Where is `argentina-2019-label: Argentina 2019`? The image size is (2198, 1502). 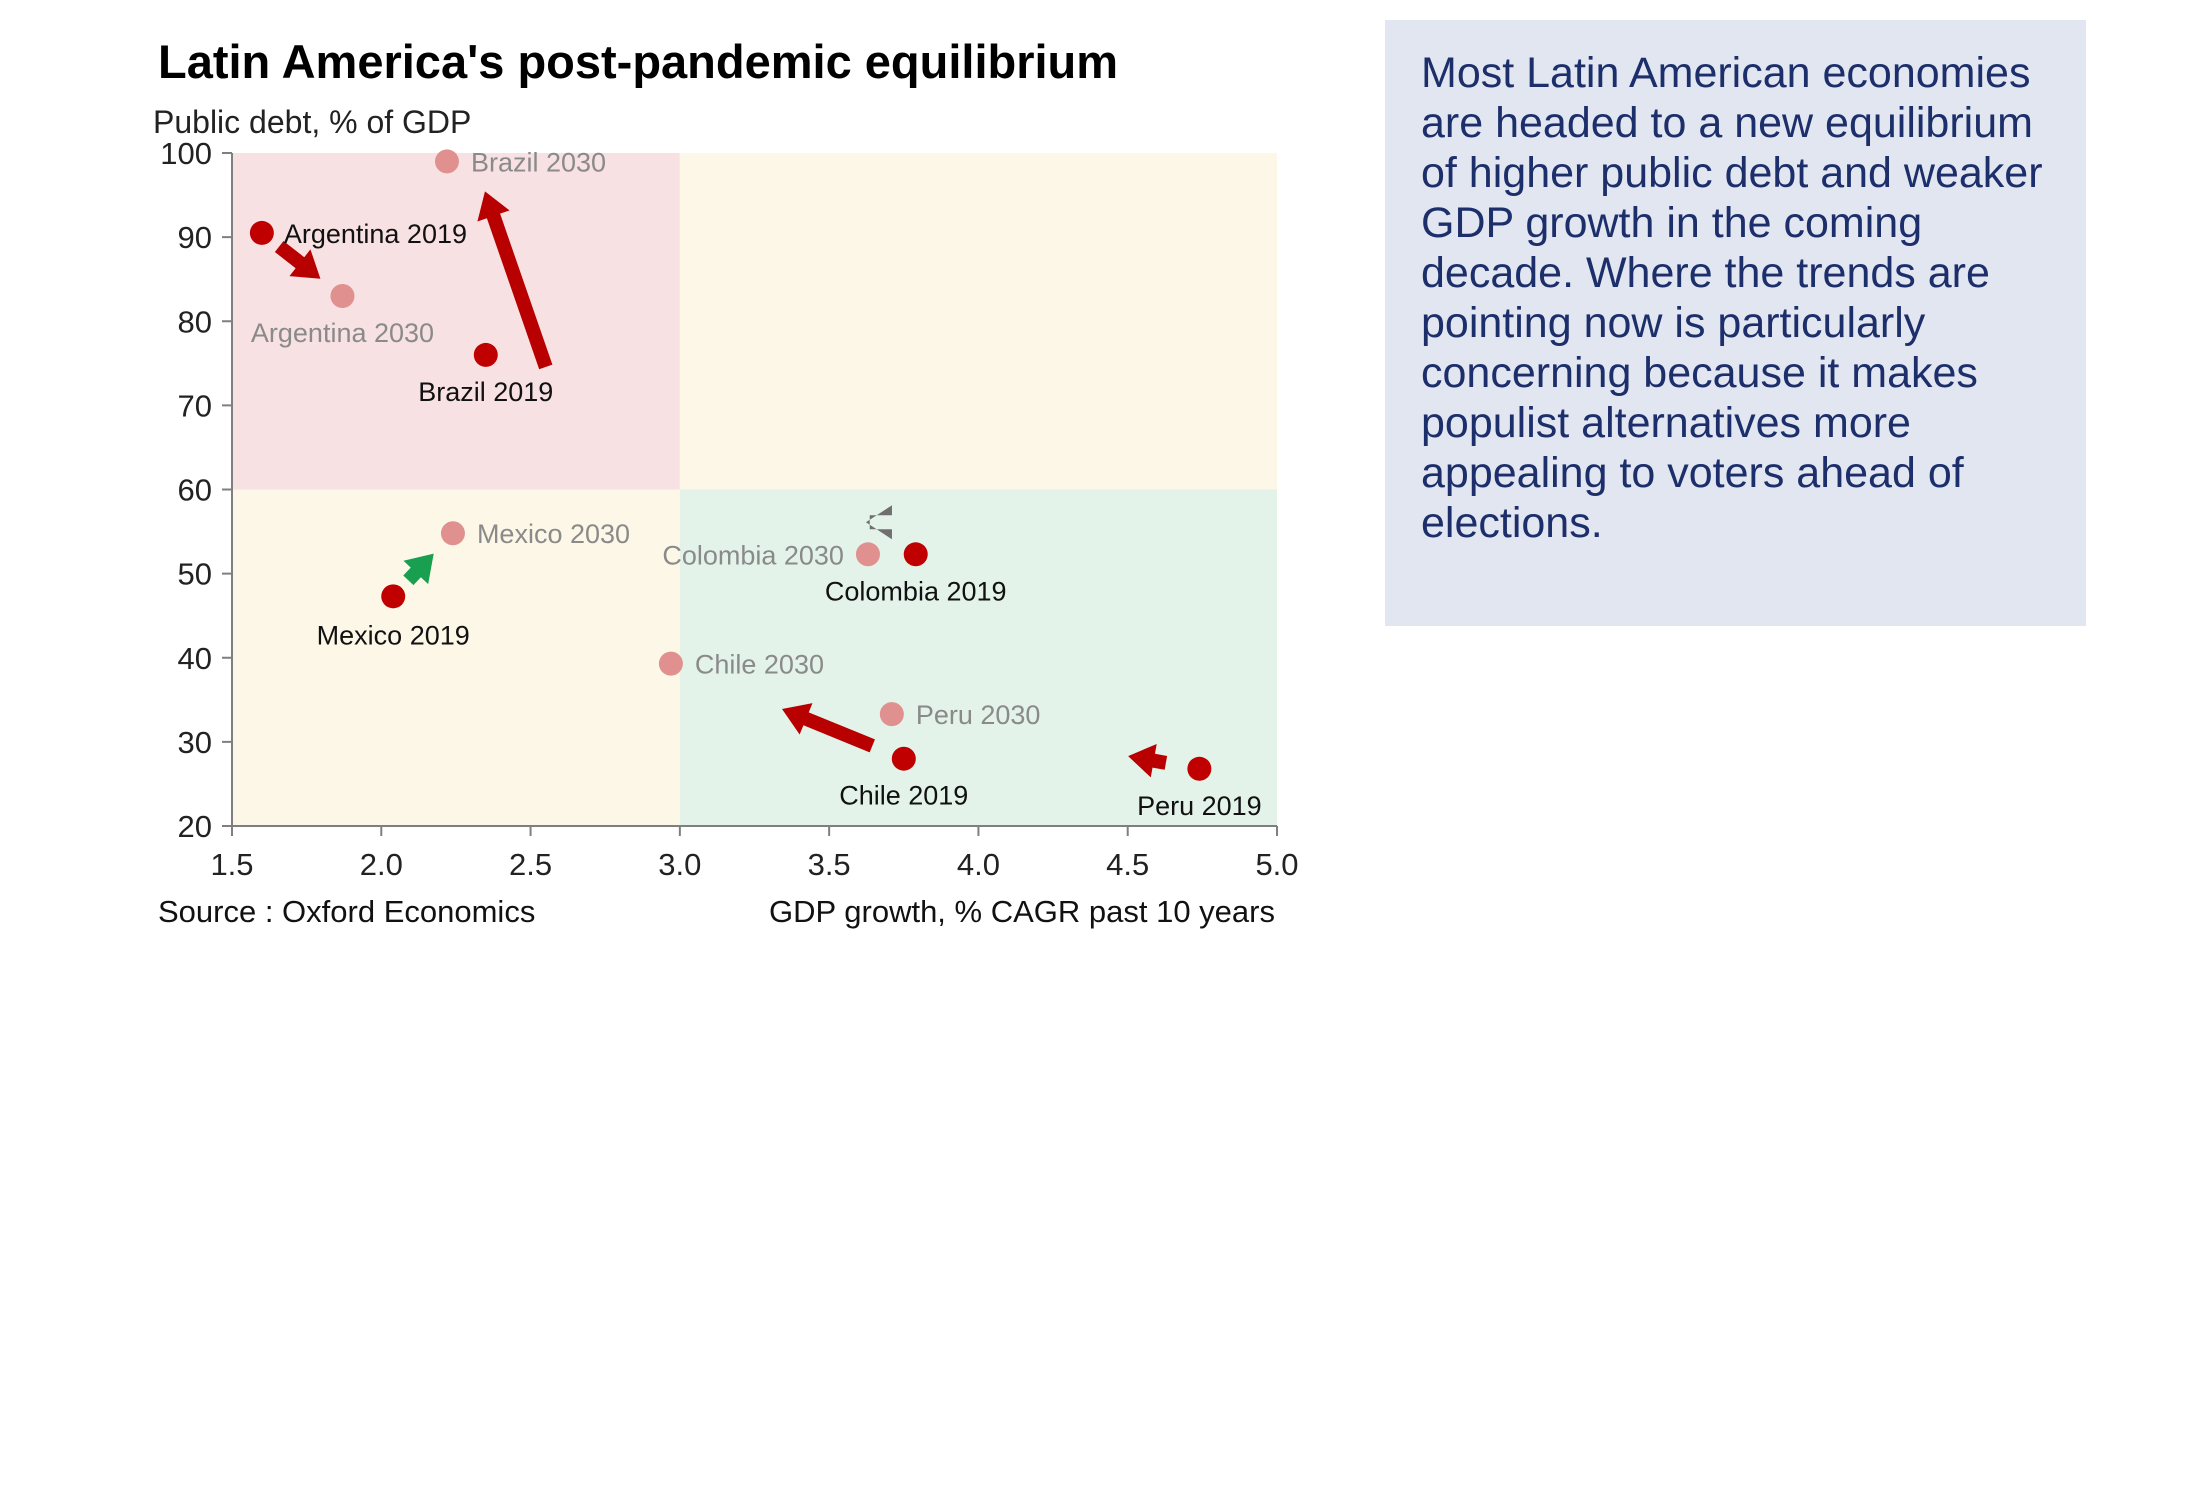 argentina-2019-label: Argentina 2019 is located at coordinates (375, 234).